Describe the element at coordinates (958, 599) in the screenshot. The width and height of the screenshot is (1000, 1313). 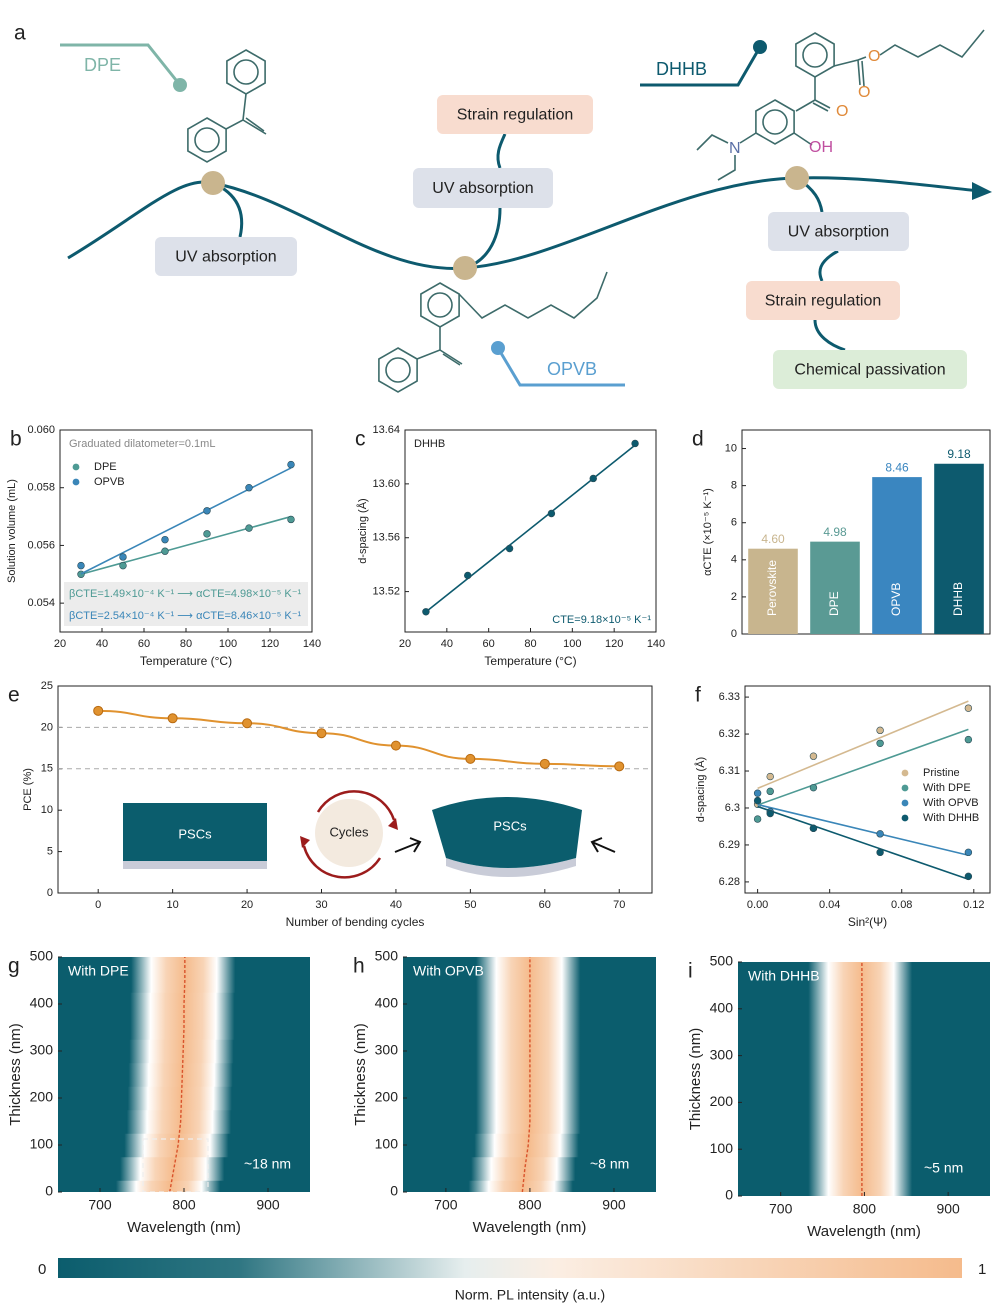
I see `category-label: DHHB` at that location.